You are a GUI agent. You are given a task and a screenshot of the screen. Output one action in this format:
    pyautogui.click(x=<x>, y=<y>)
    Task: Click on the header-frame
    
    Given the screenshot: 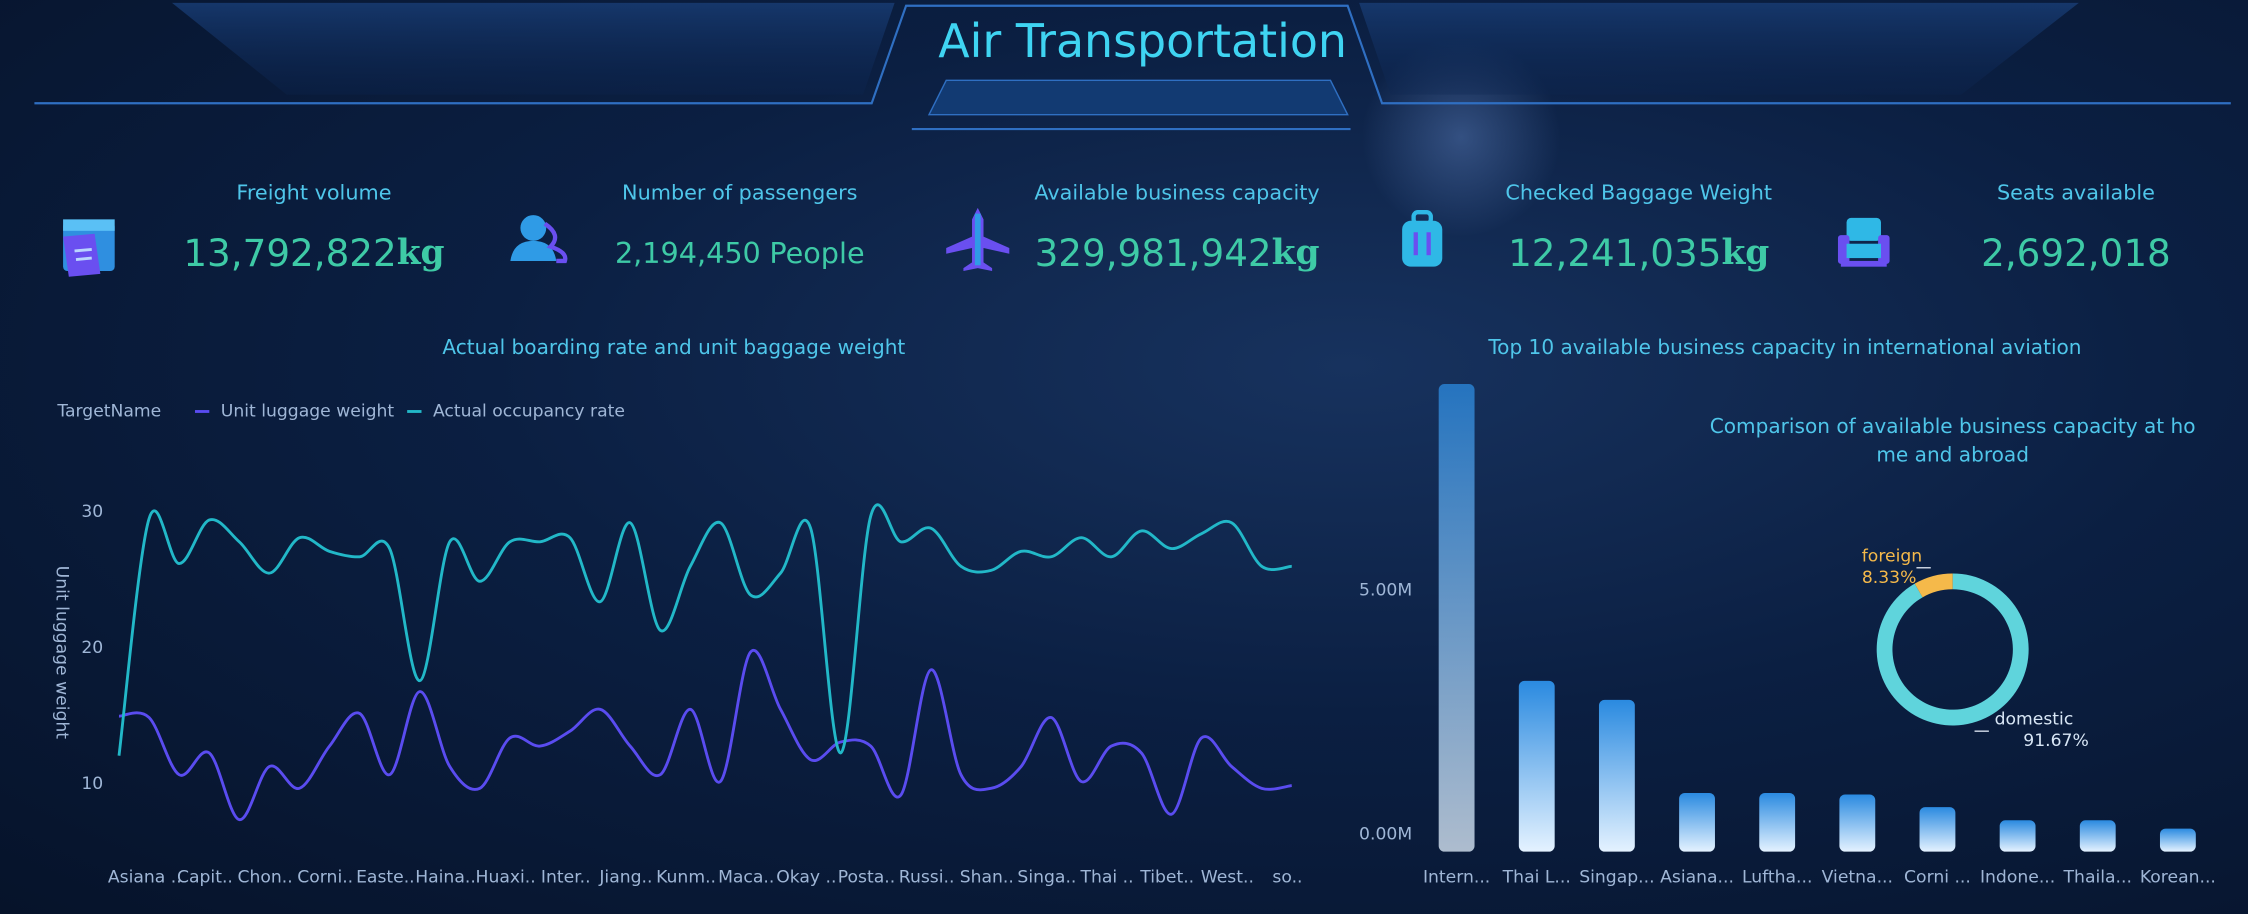 What is the action you would take?
    pyautogui.click(x=1132, y=66)
    